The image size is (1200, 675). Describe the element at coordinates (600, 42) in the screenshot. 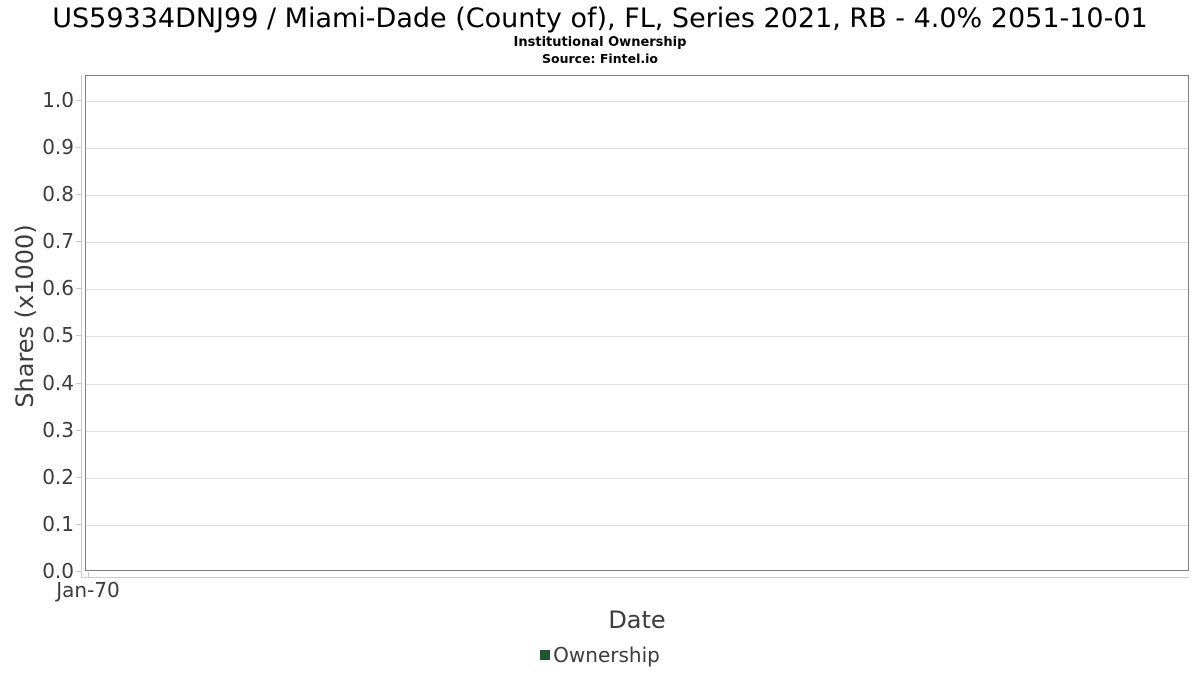

I see `chart-subtitle: Institutional Ownership` at that location.